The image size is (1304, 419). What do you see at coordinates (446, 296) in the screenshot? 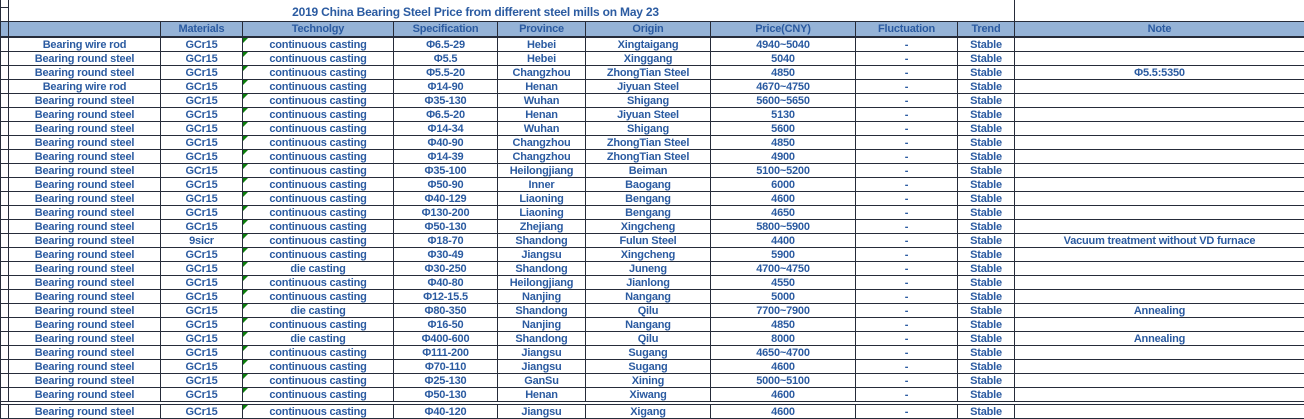
I see `cell-specification: Φ12-15.5` at bounding box center [446, 296].